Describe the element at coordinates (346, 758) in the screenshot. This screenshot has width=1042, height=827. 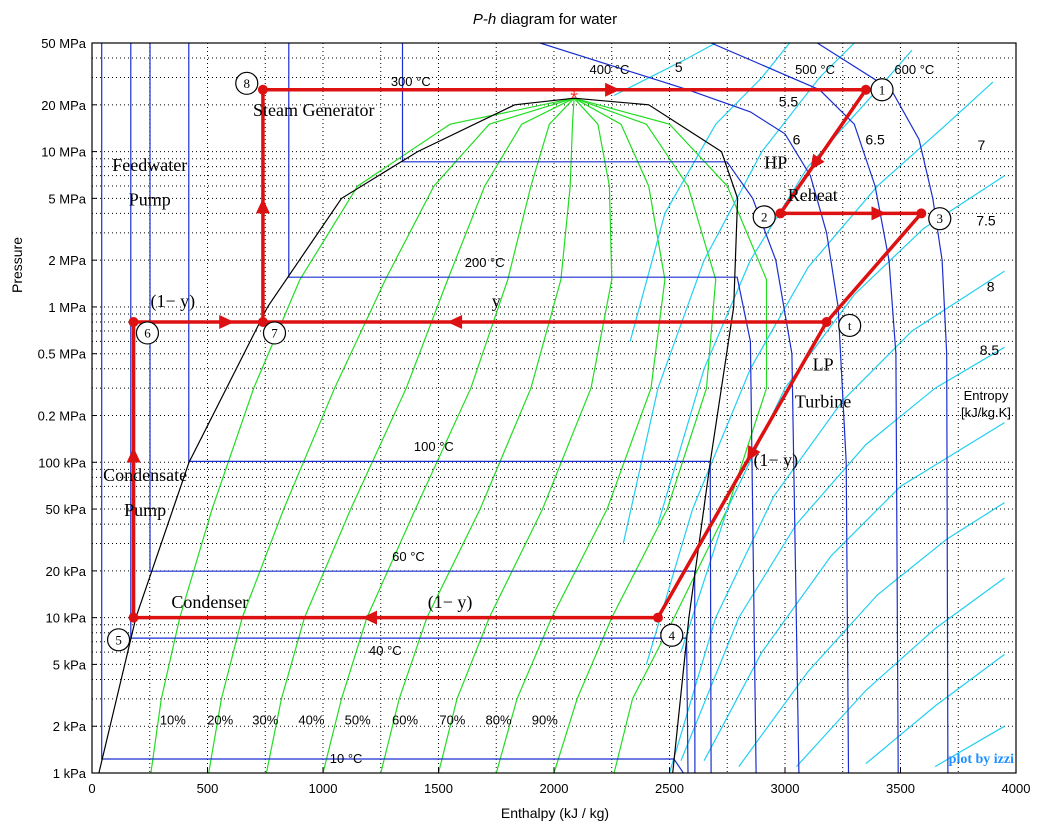
I see `isotherm-label: 10 °C` at that location.